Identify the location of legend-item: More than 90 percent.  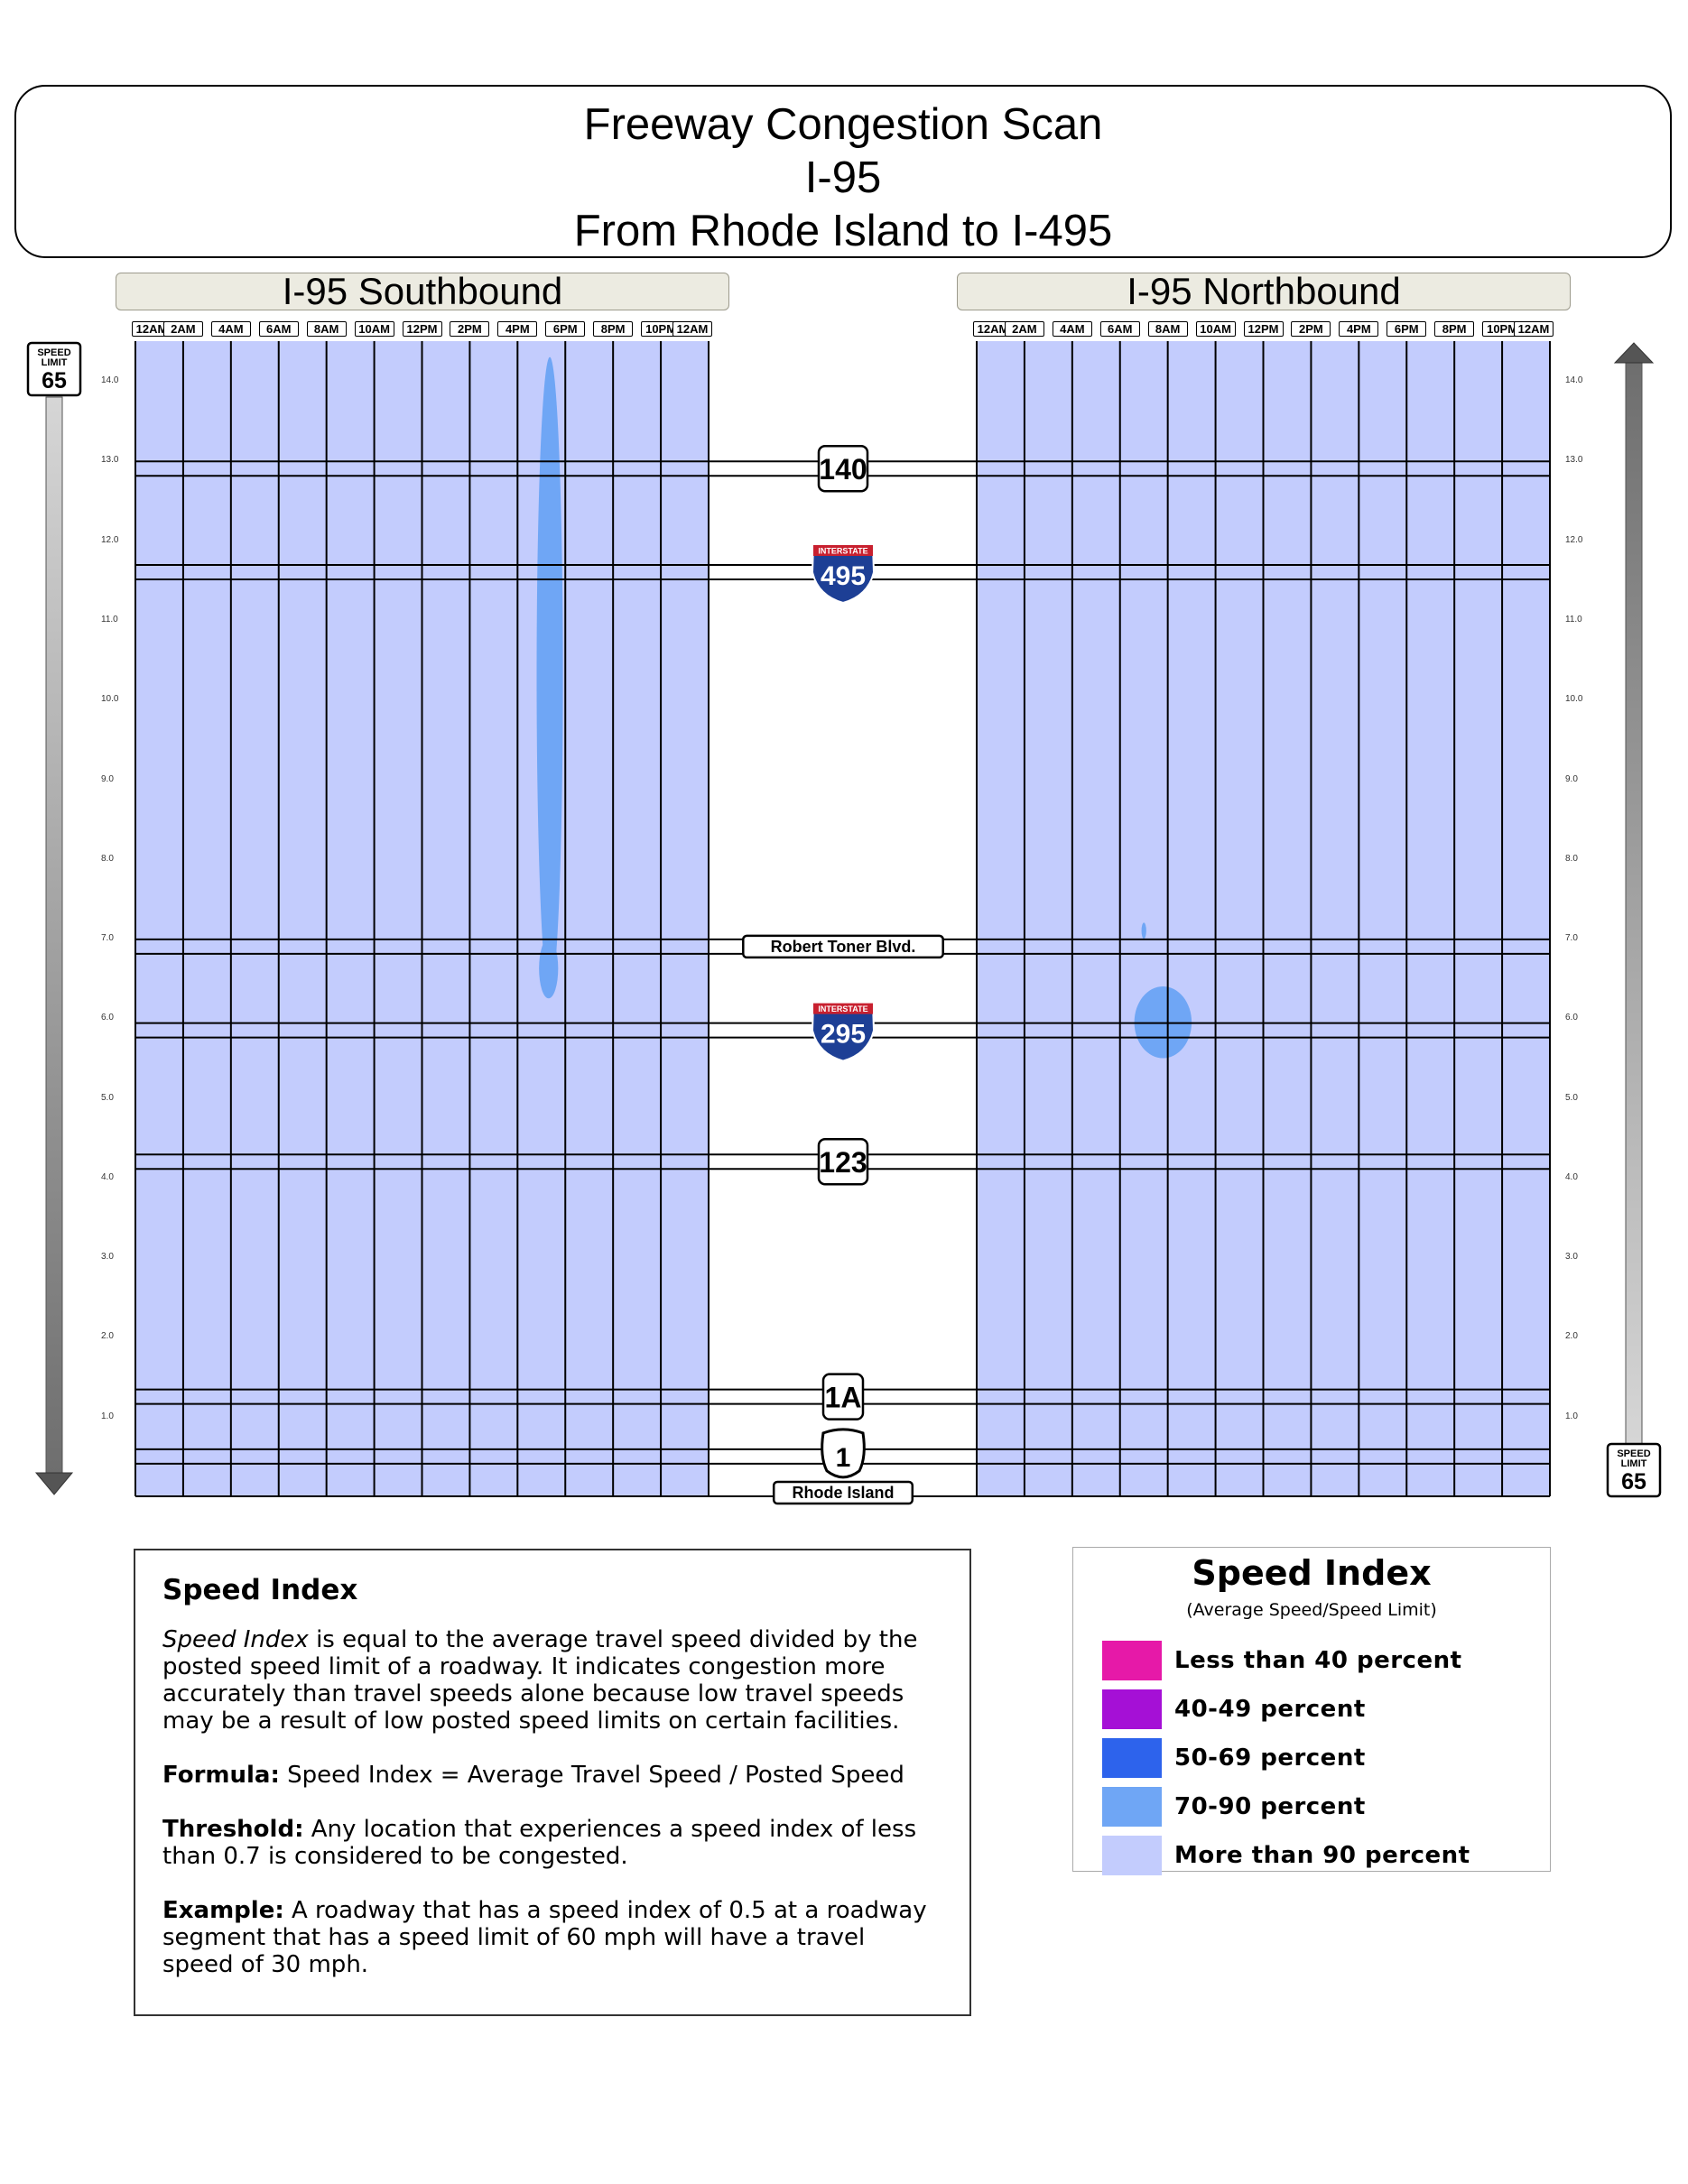
(1326, 1855).